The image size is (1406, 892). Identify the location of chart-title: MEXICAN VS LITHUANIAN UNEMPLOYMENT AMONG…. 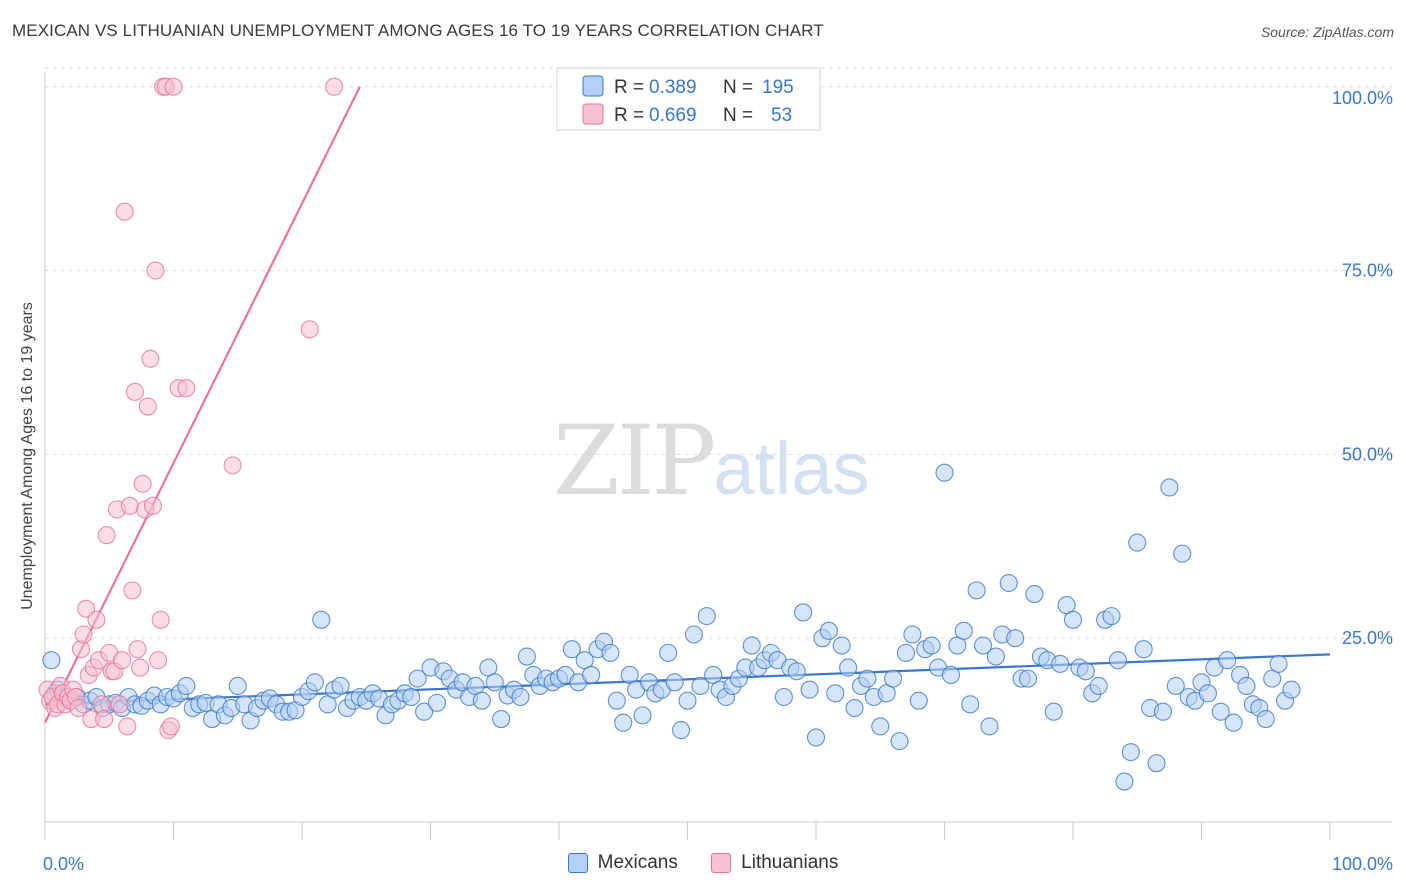
(418, 30).